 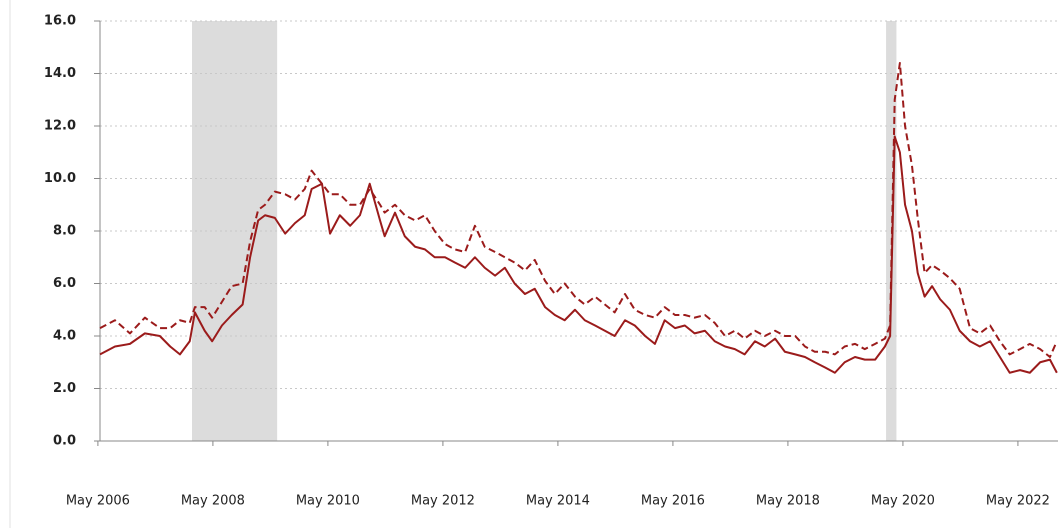 What do you see at coordinates (60, 178) in the screenshot?
I see `y-tick-label: 10.0` at bounding box center [60, 178].